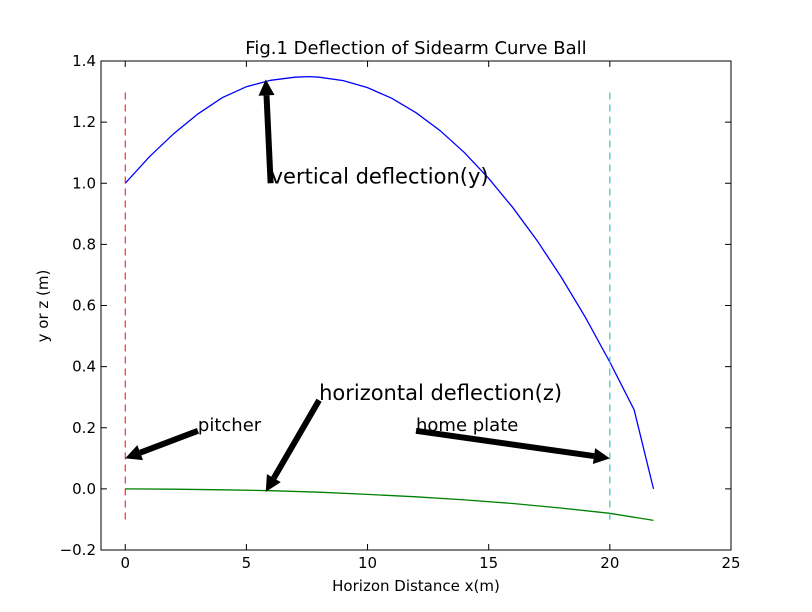 The image size is (812, 612). Describe the element at coordinates (125, 563) in the screenshot. I see `x-tick-label: 0` at that location.